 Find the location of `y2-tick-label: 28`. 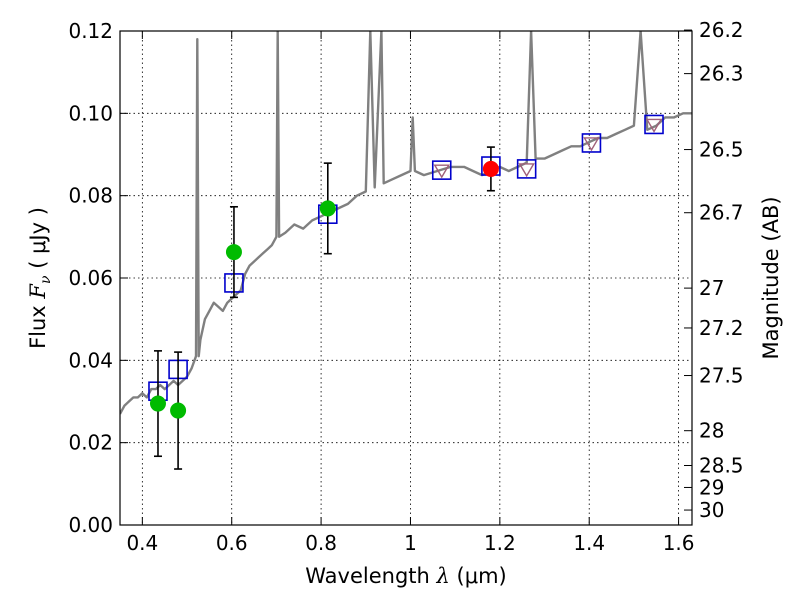

y2-tick-label: 28 is located at coordinates (711, 431).